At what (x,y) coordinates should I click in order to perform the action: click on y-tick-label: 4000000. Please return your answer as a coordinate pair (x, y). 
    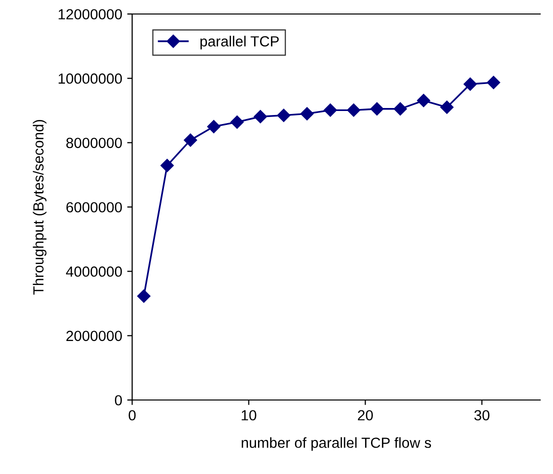
    Looking at the image, I should click on (94, 271).